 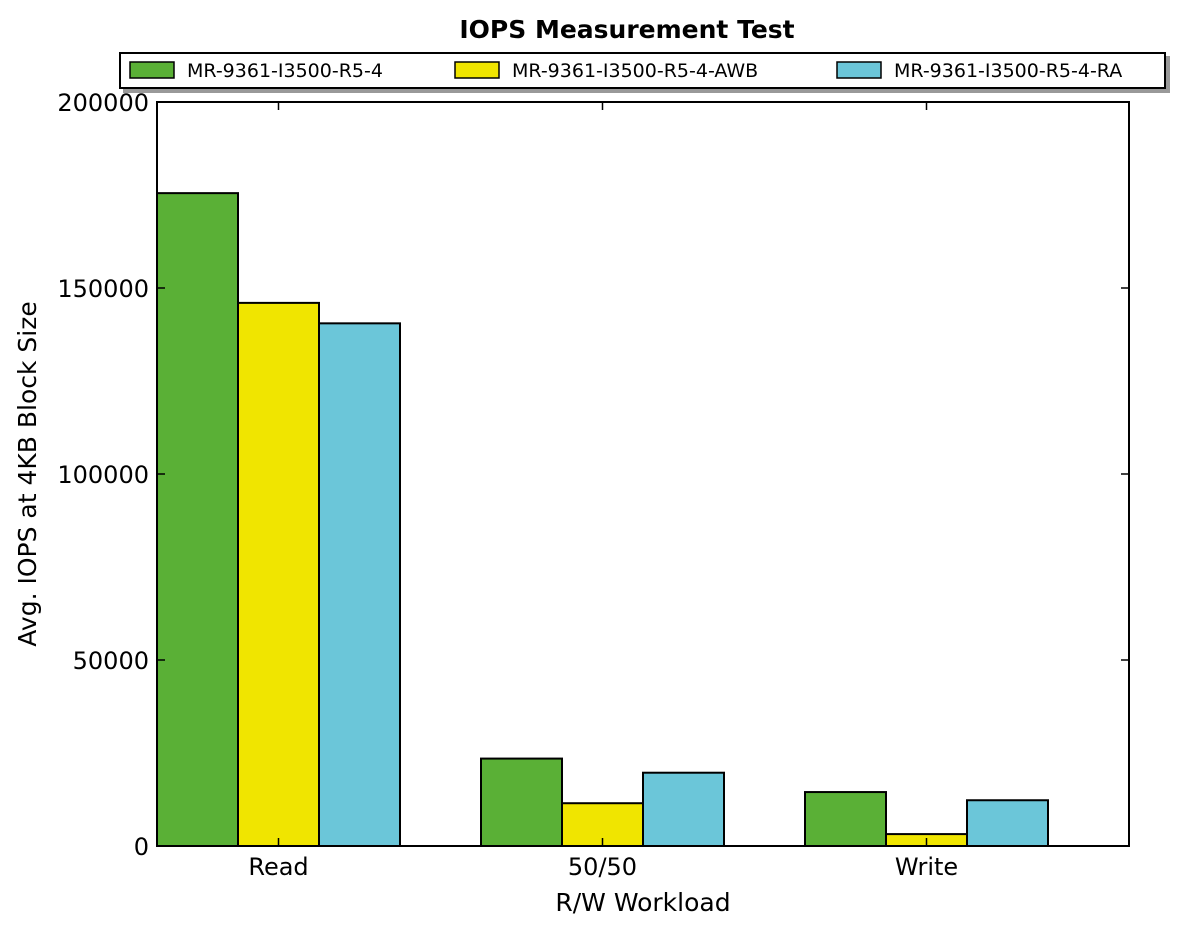 I want to click on y-tick-label: 50000, so click(x=111, y=661).